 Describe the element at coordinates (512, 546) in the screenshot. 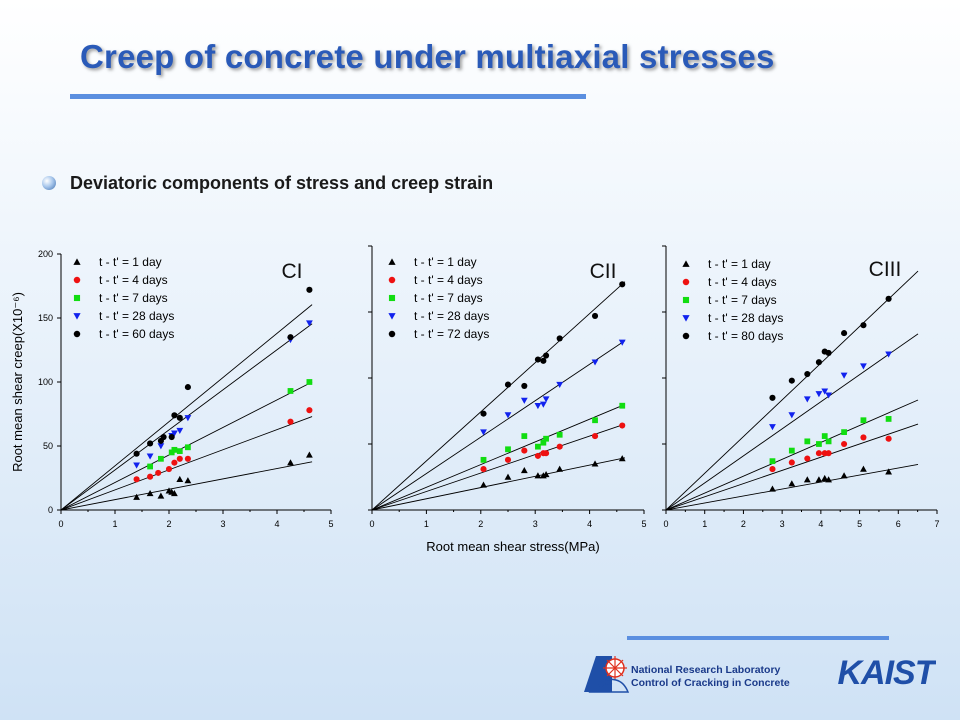

I see `x-axis-title: Root mean shear stress(MPa)` at that location.